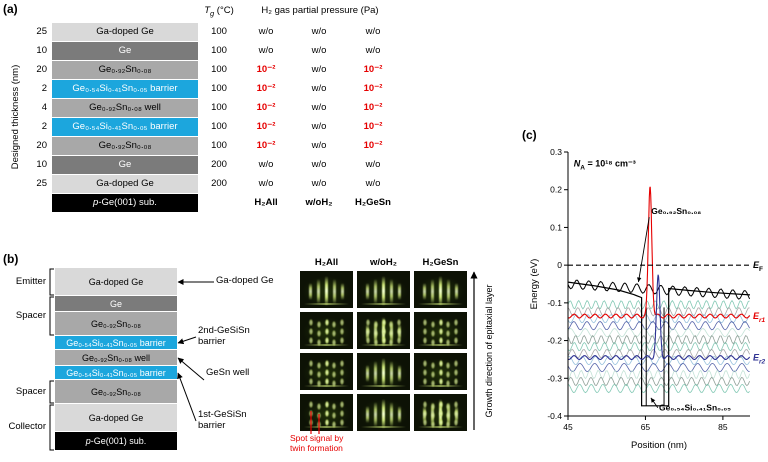 The width and height of the screenshot is (768, 462). What do you see at coordinates (568, 427) in the screenshot?
I see `x-tick-label: 45` at bounding box center [568, 427].